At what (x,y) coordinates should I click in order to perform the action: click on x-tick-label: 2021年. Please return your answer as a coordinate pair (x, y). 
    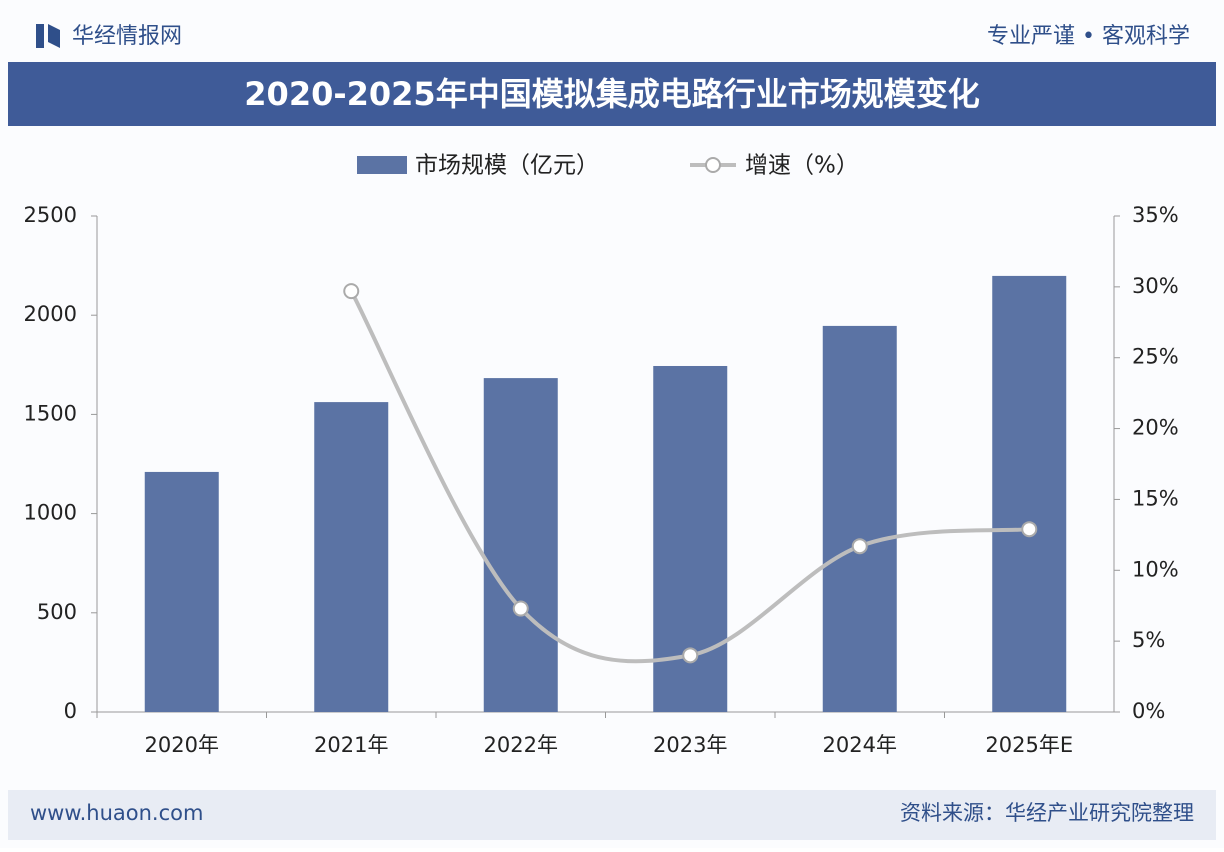
    Looking at the image, I should click on (351, 745).